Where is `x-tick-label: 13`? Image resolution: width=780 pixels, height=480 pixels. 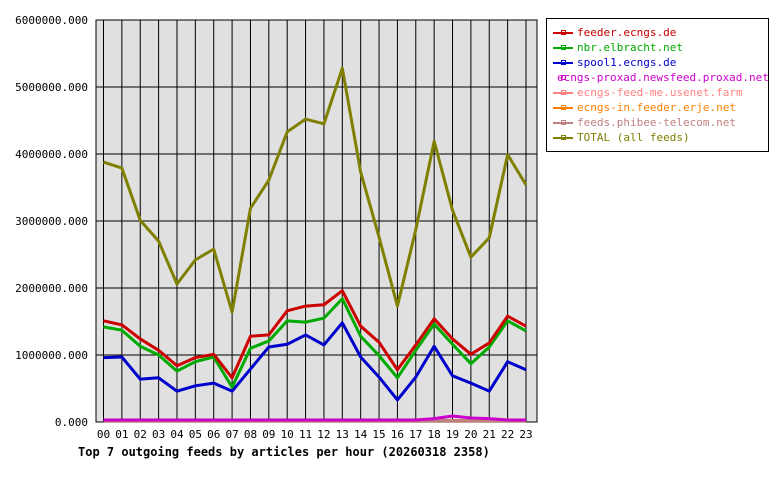
x-tick-label: 13 is located at coordinates (342, 434).